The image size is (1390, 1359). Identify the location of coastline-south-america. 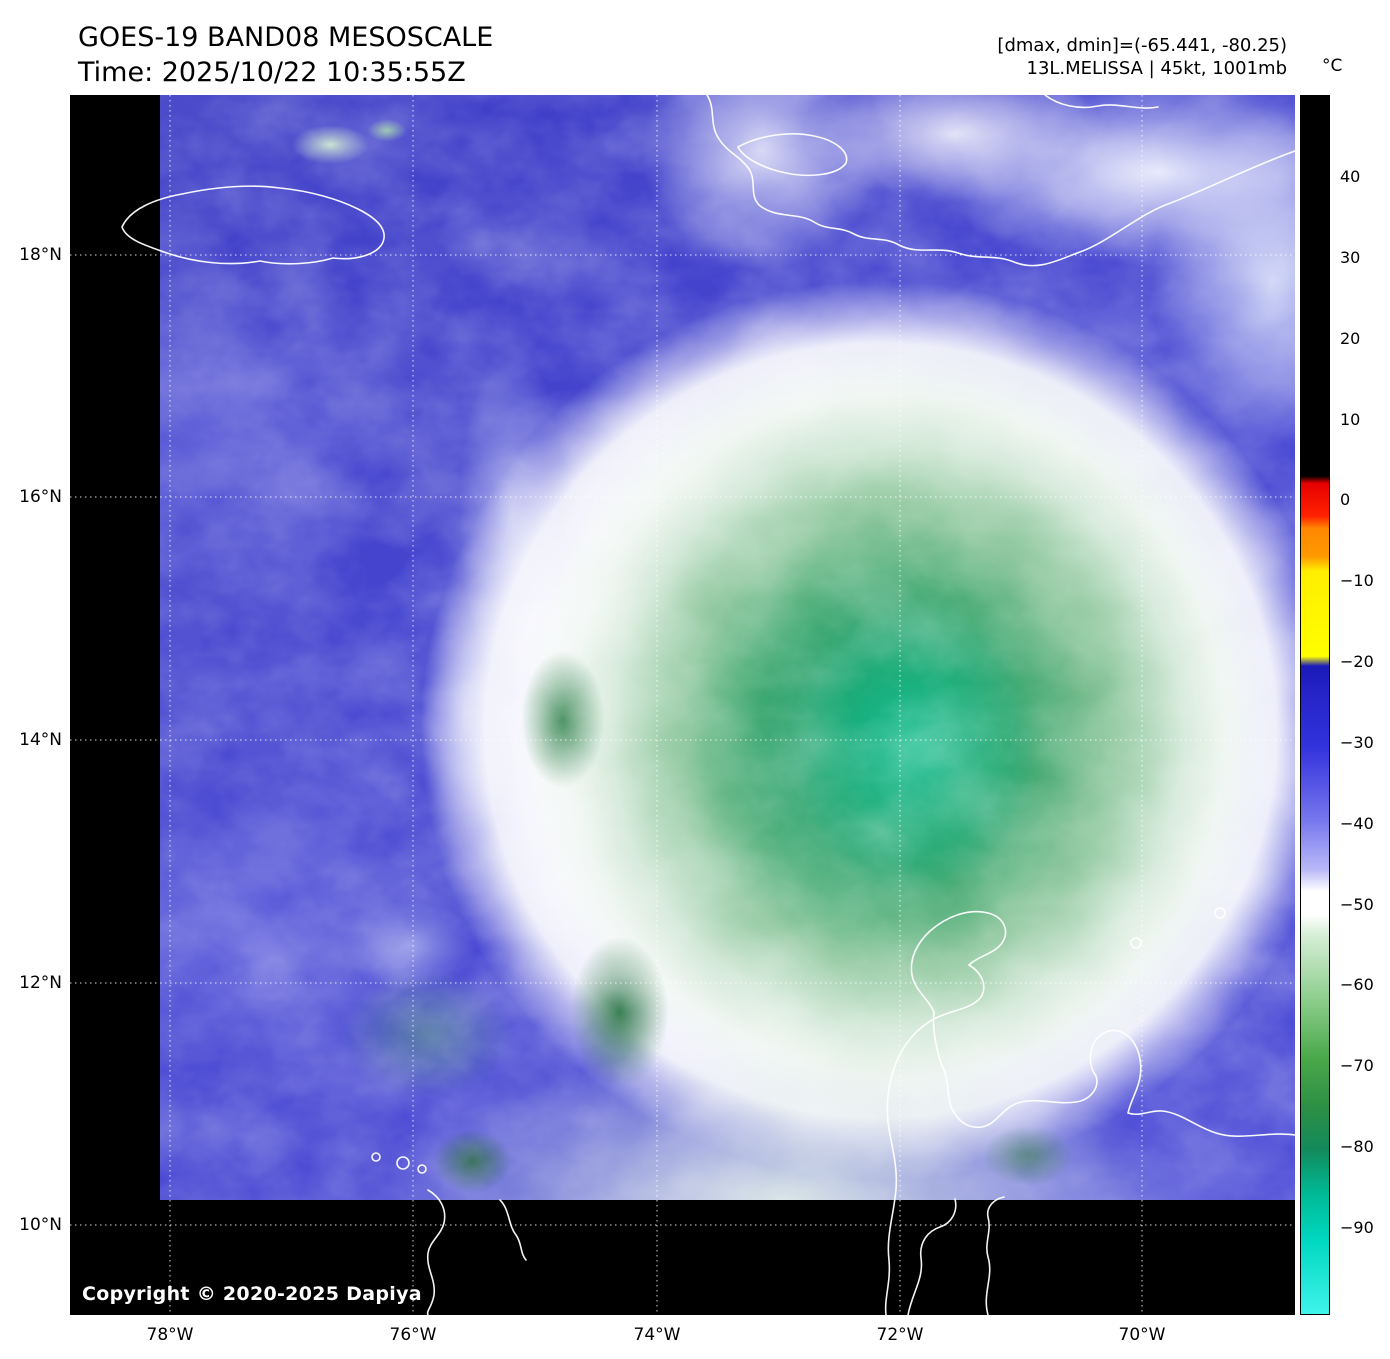
(1089, 1112).